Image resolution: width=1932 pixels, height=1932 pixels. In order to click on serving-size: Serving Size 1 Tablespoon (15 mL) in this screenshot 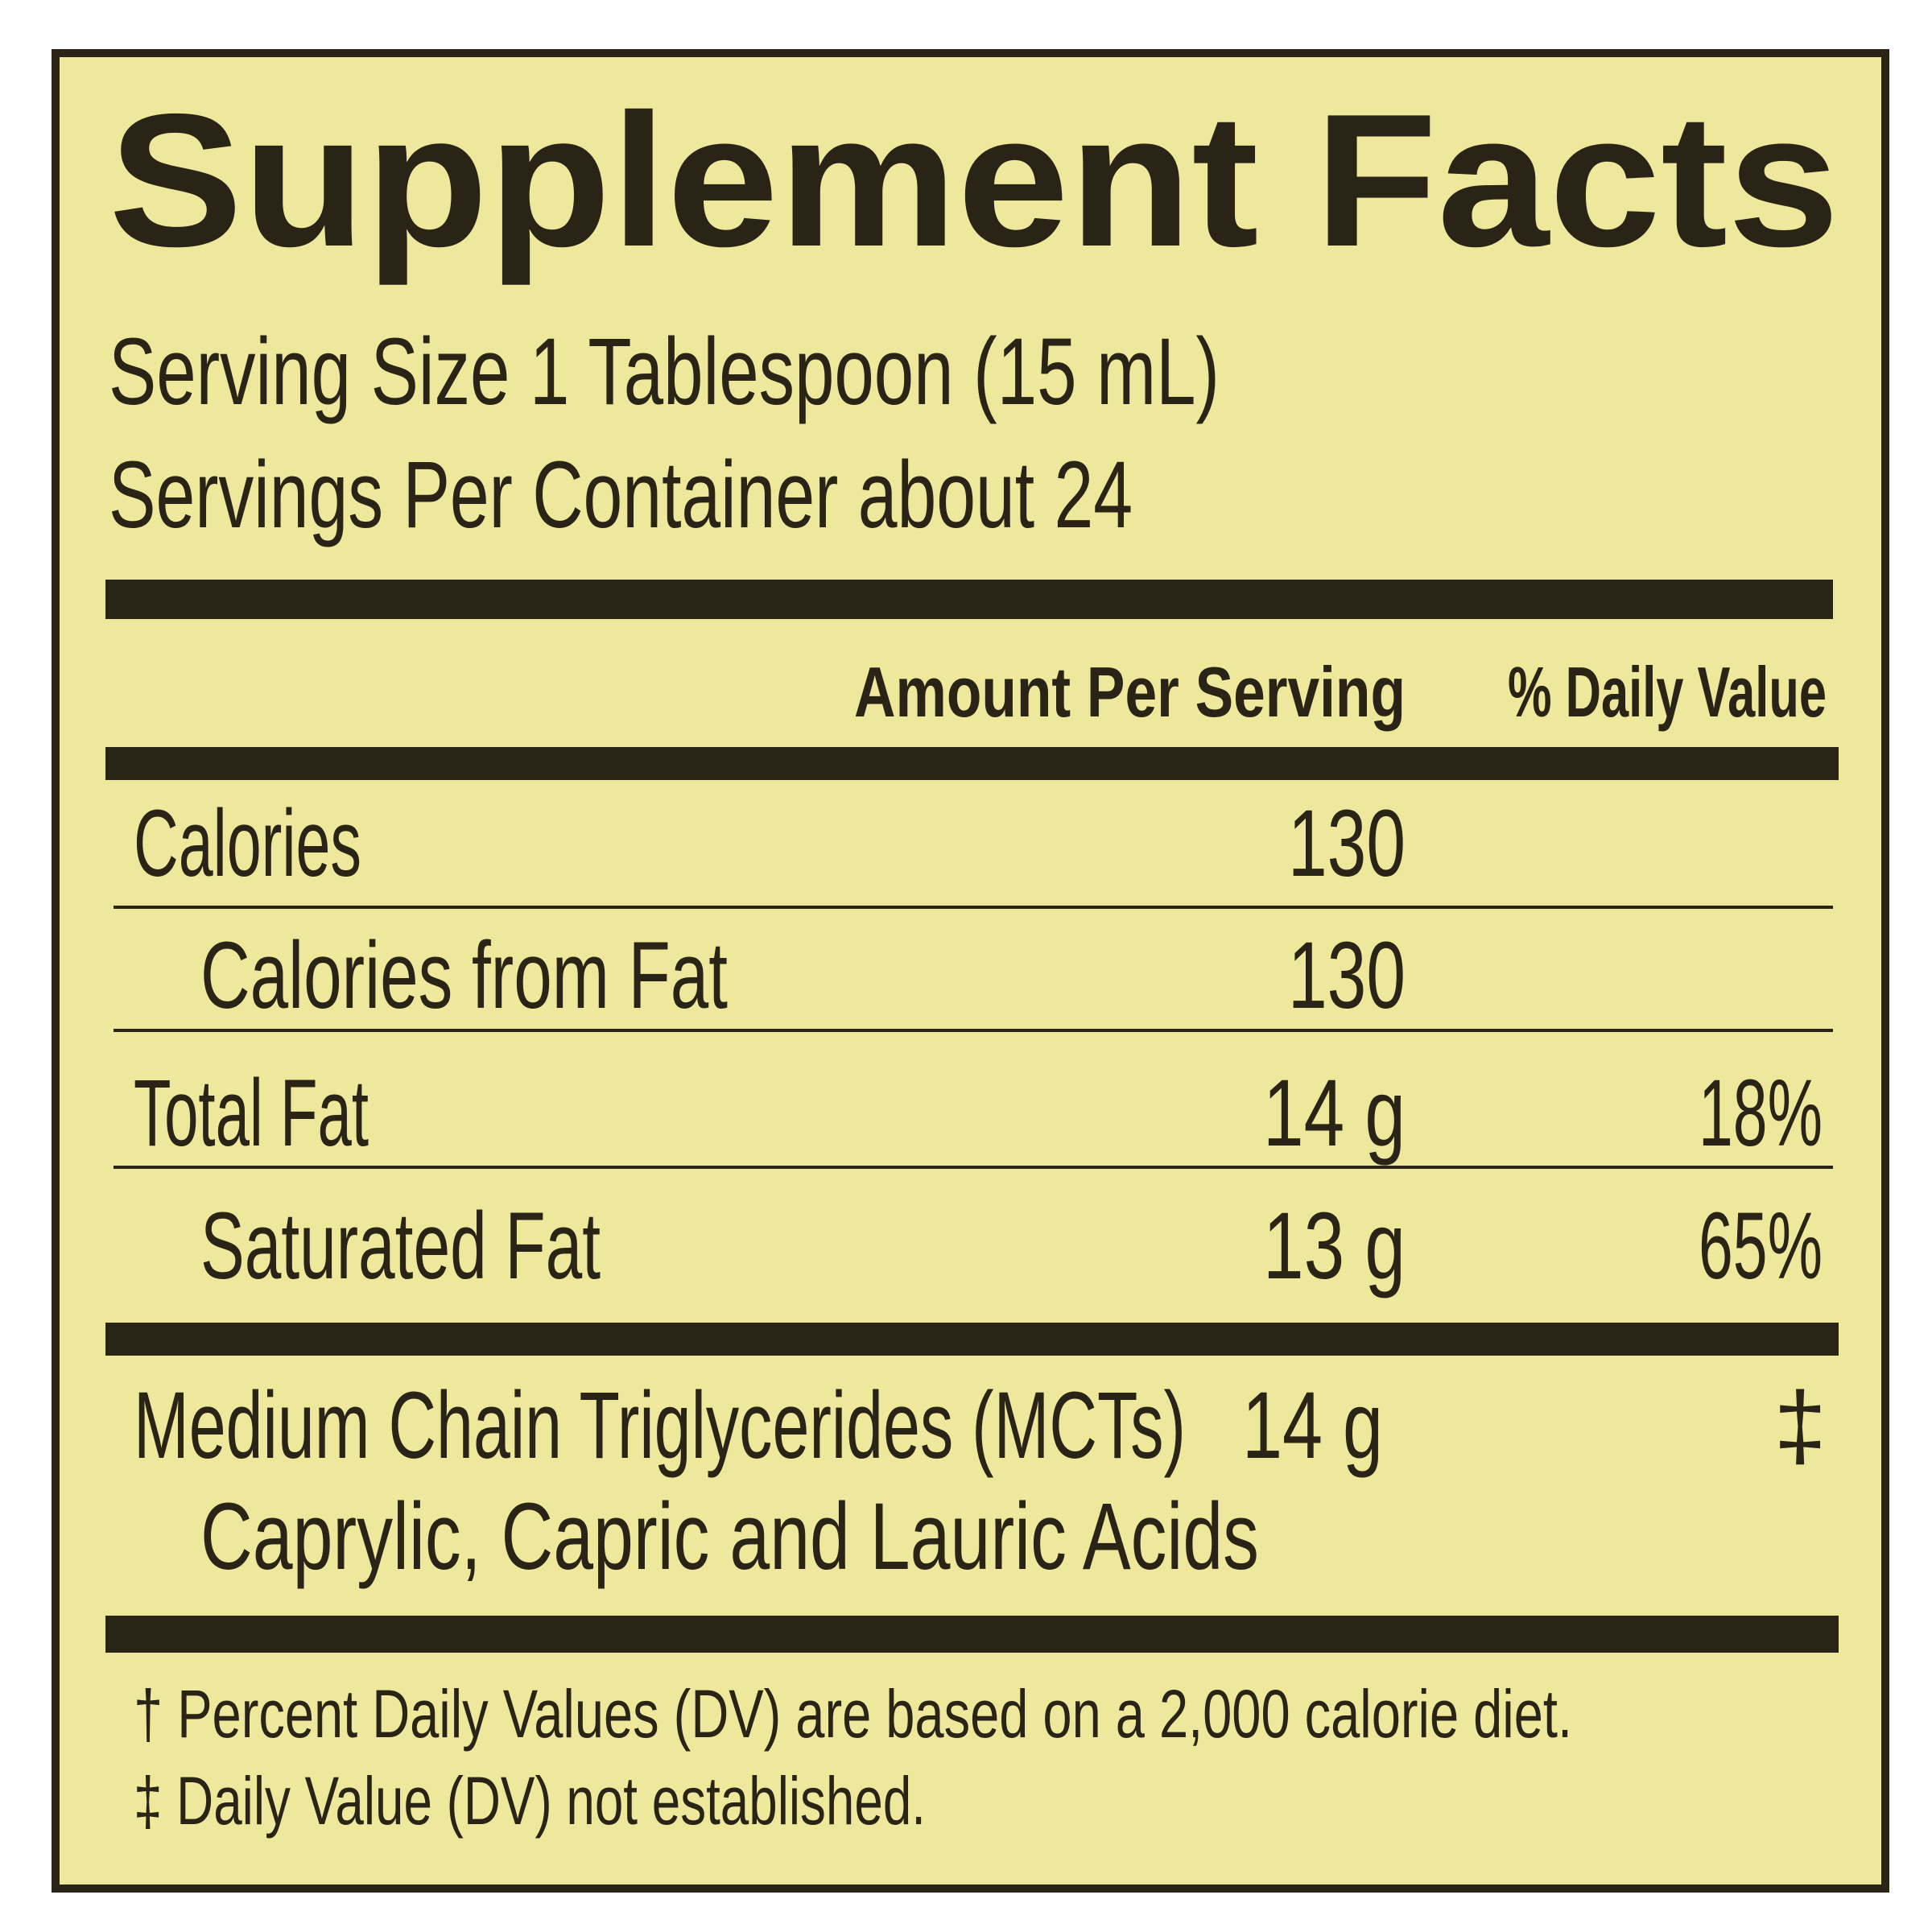, I will do `click(664, 372)`.